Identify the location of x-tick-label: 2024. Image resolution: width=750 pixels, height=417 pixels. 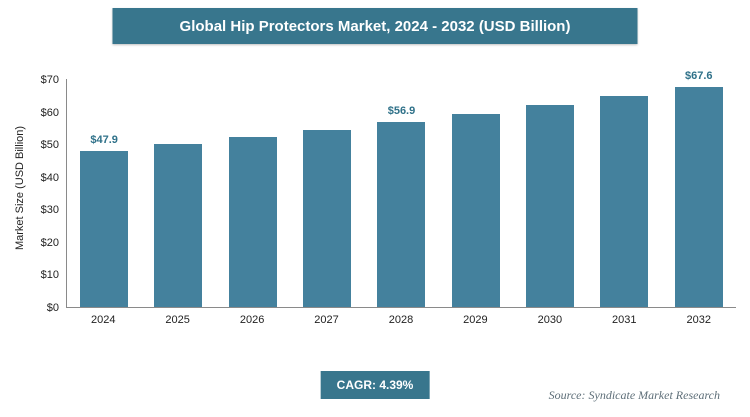
(103, 320).